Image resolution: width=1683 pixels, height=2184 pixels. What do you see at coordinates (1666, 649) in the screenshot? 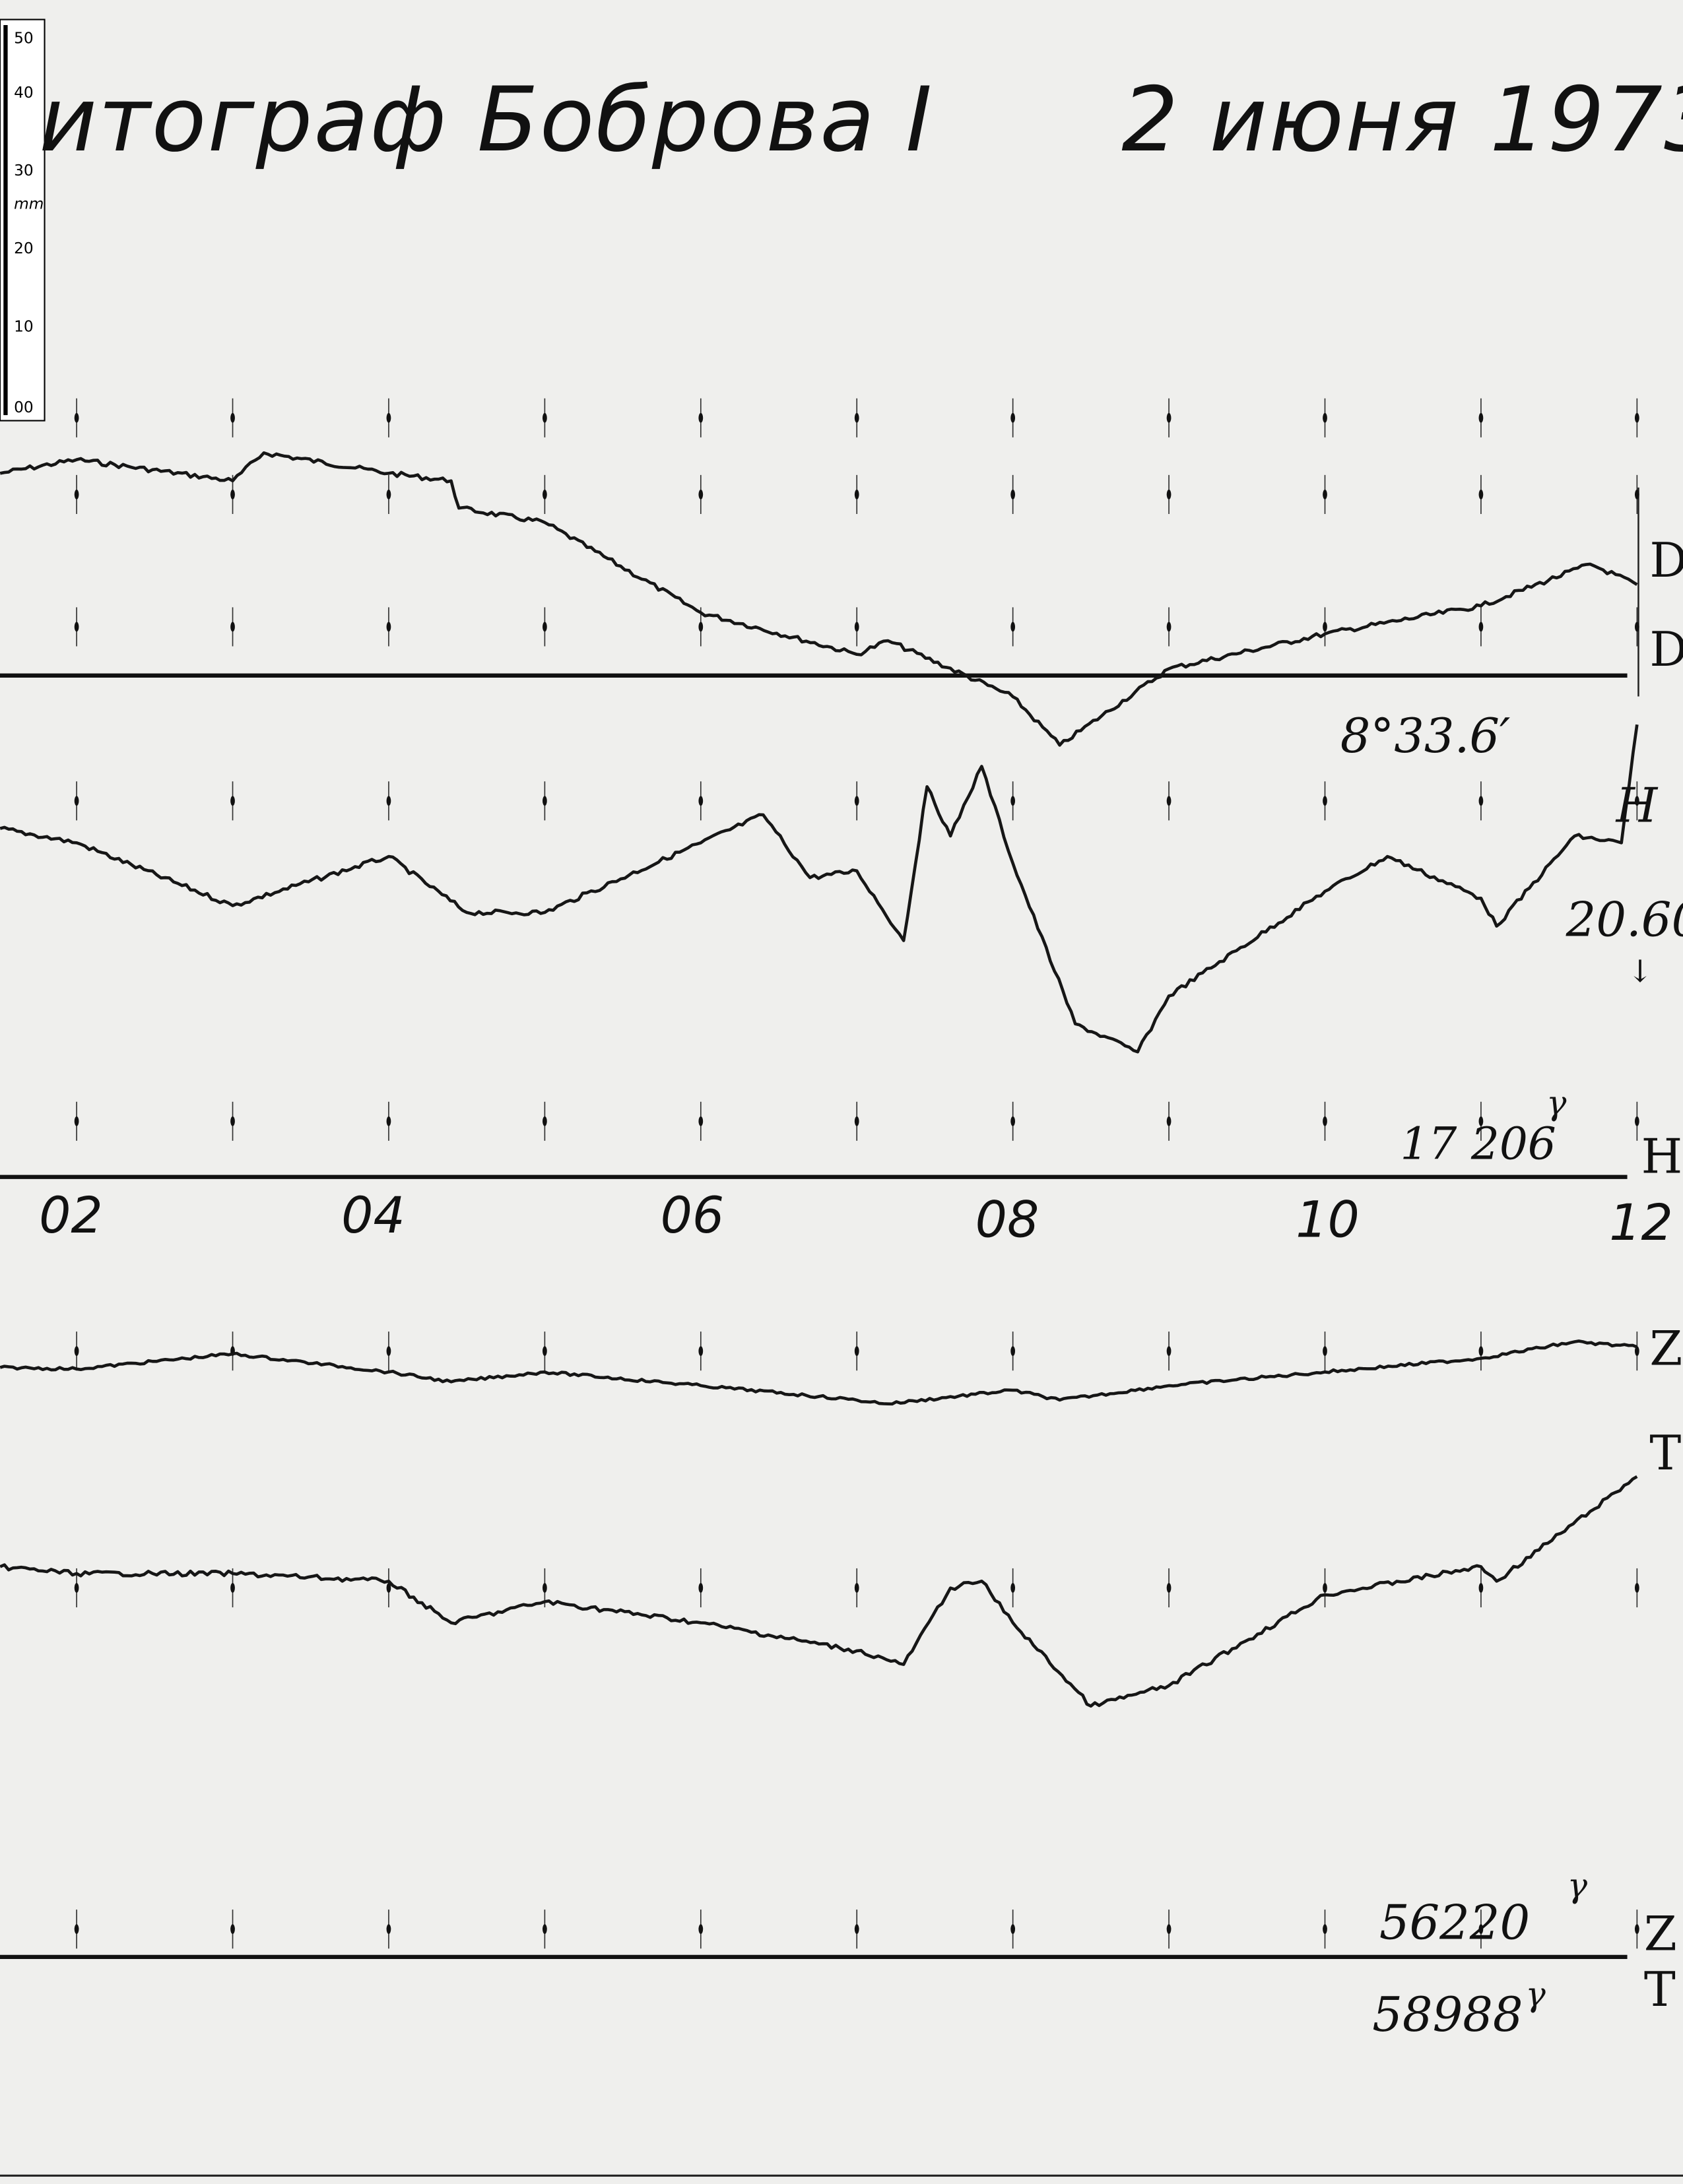
I see `label-d-base: D` at bounding box center [1666, 649].